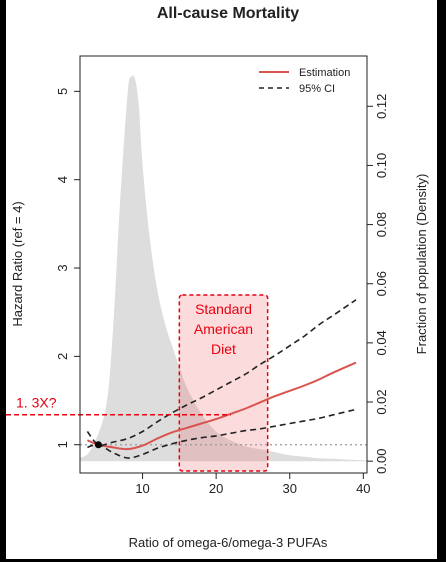  I want to click on y2-tick-label: 0.10, so click(381, 165).